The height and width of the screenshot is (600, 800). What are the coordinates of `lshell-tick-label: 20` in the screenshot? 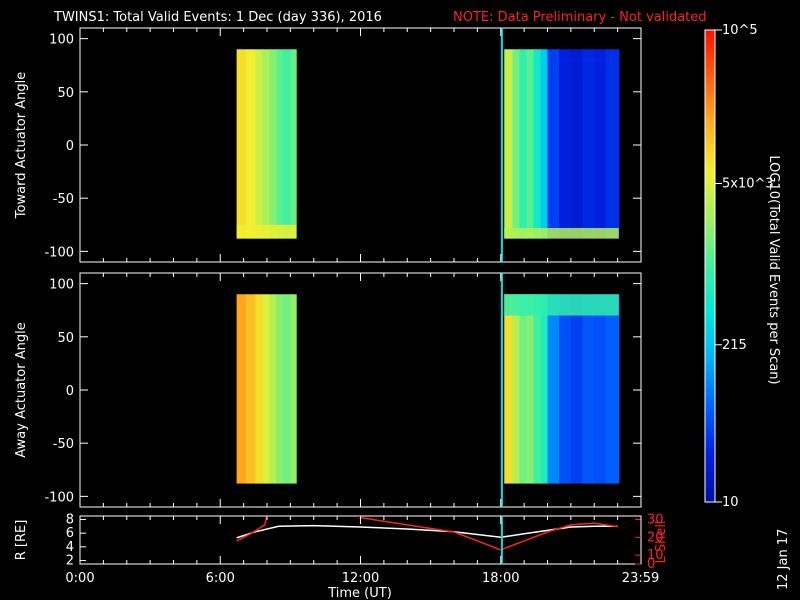 It's located at (655, 537).